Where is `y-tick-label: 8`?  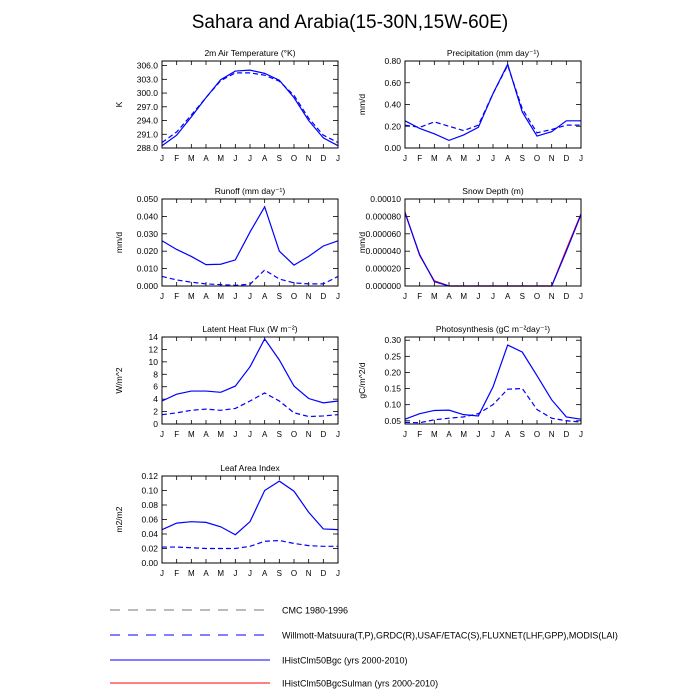 y-tick-label: 8 is located at coordinates (155, 374).